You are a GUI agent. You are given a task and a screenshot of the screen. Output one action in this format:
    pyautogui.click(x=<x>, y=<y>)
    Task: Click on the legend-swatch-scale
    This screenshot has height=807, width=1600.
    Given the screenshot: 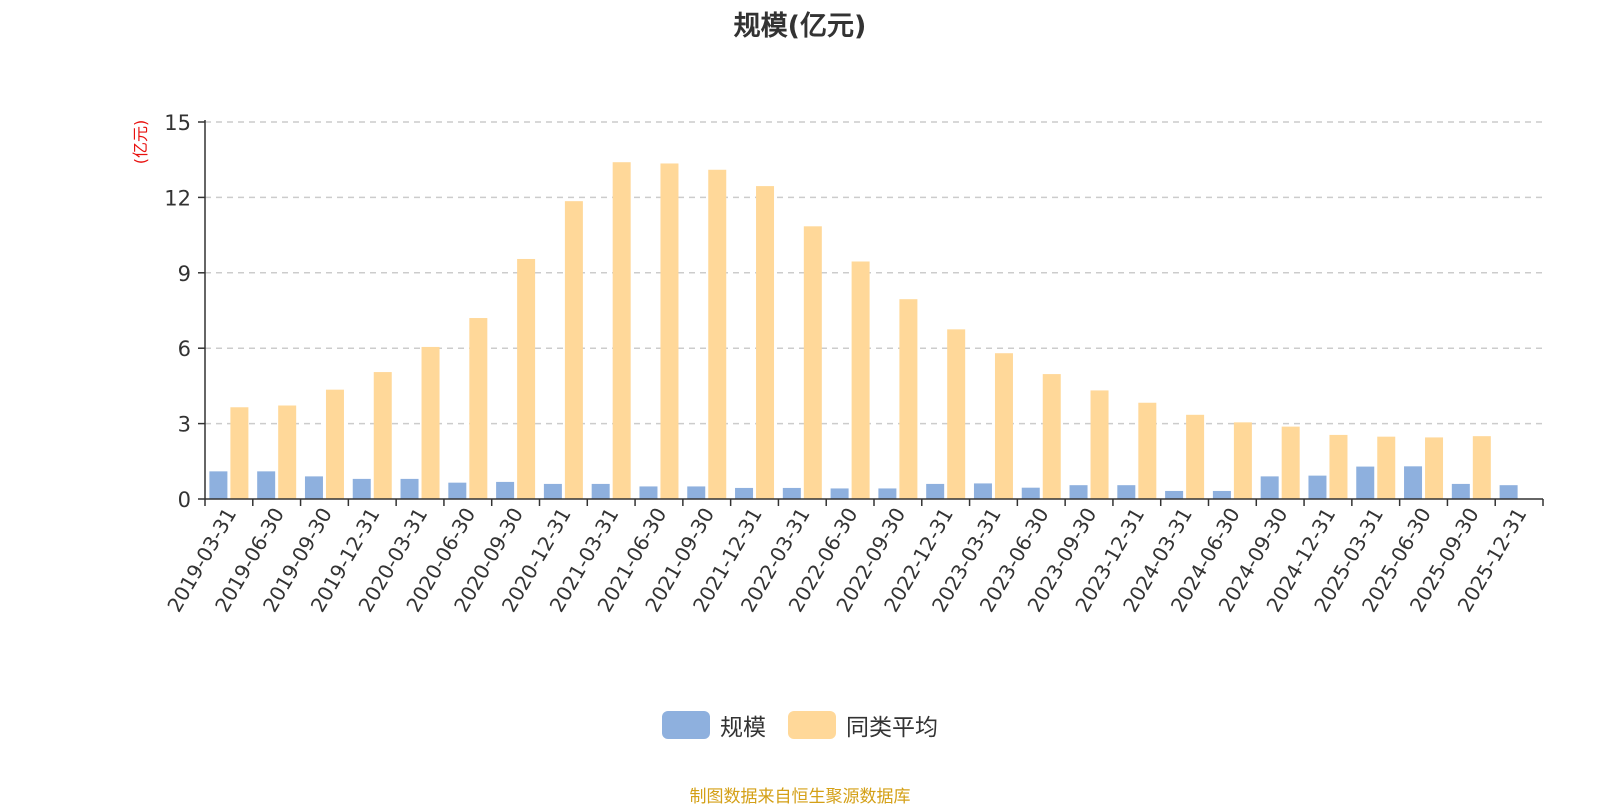 What is the action you would take?
    pyautogui.click(x=686, y=725)
    